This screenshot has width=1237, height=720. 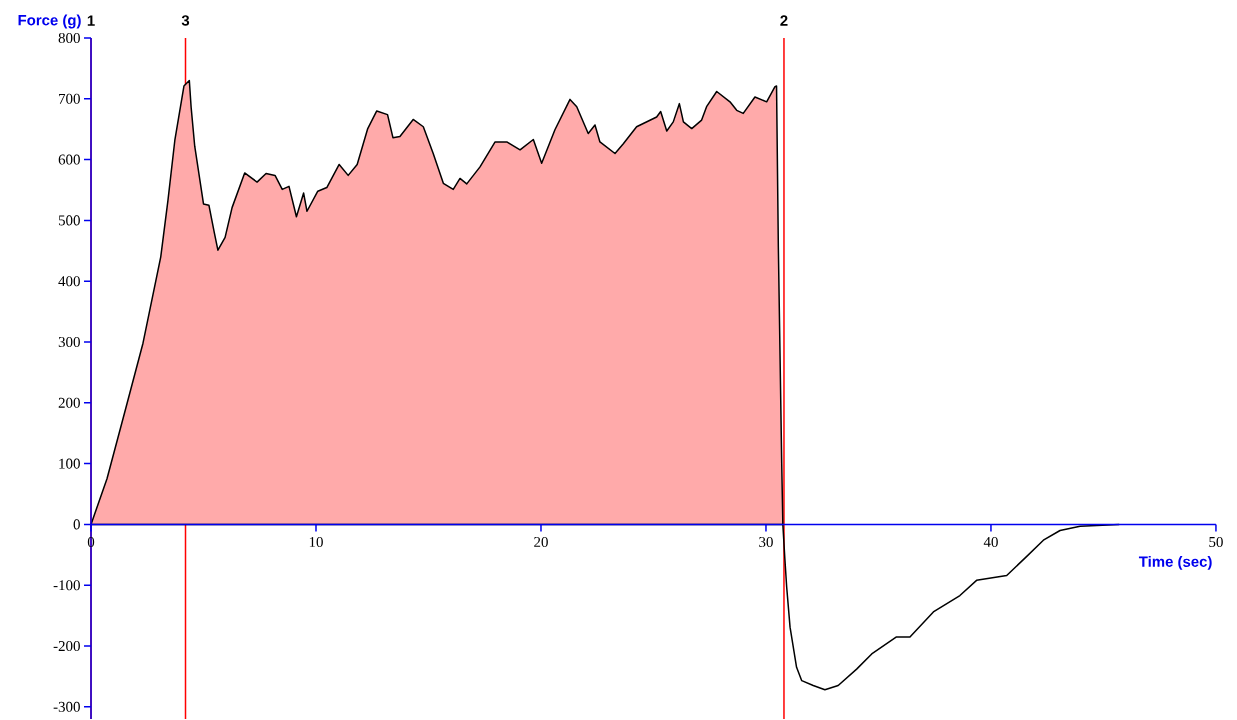 I want to click on x-tick-label: 30, so click(x=766, y=542).